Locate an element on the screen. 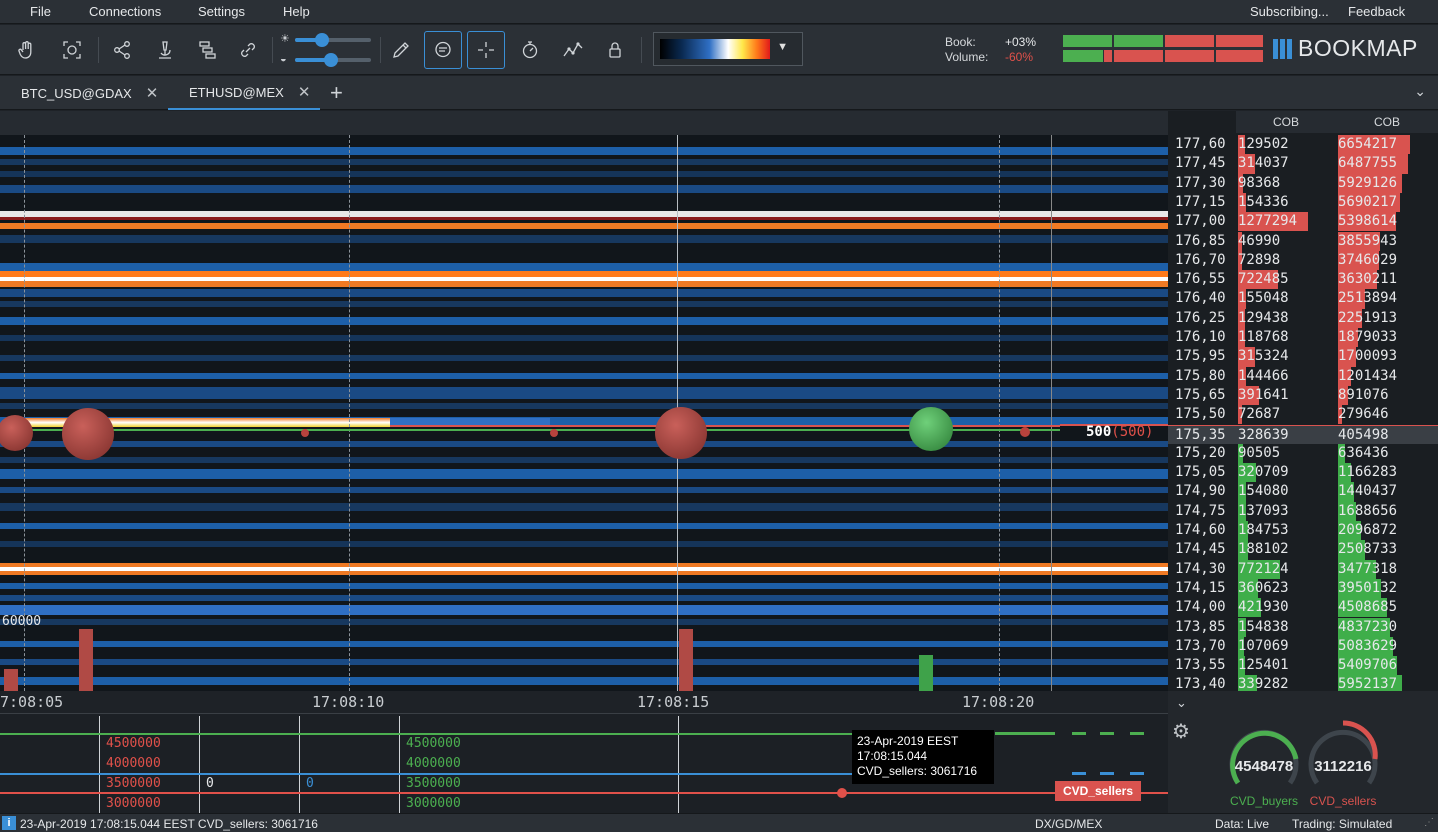 The width and height of the screenshot is (1438, 832). order-book-row: 175,80 144466 1201434 is located at coordinates (1303, 376).